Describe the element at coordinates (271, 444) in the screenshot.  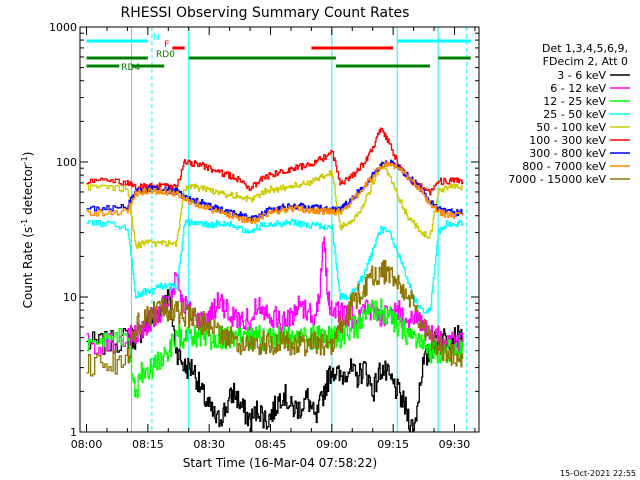
I see `x-tick-label: 08:45` at that location.